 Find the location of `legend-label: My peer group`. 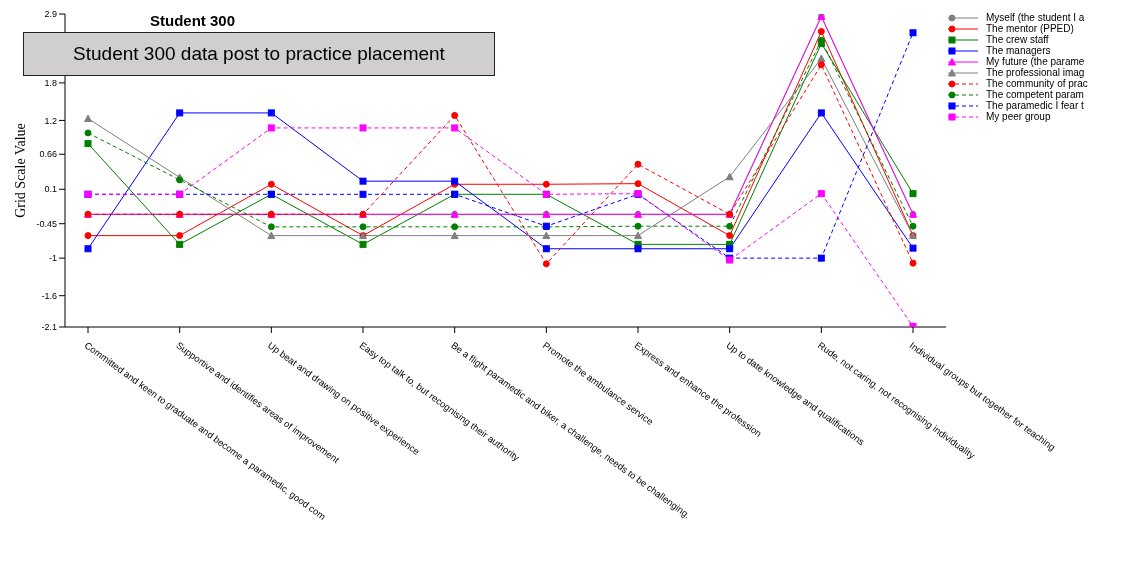

legend-label: My peer group is located at coordinates (1018, 116).